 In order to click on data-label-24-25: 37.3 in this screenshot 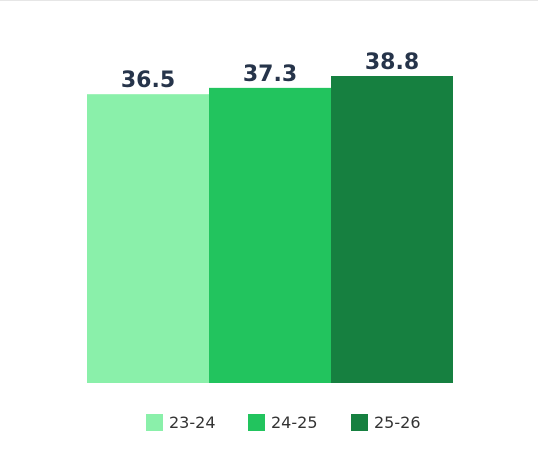, I will do `click(270, 74)`.